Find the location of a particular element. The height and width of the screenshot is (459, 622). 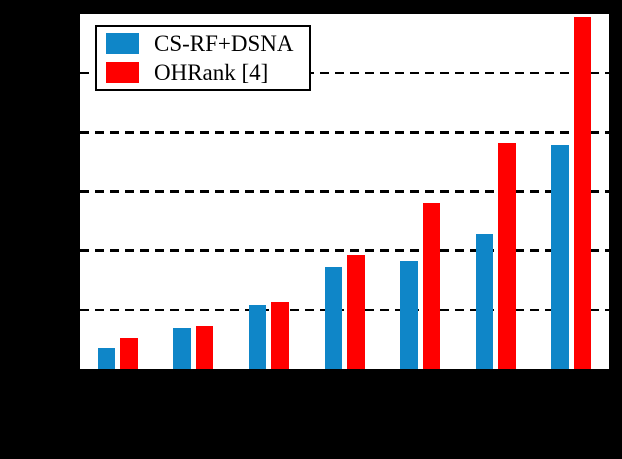

legend-label-ohrank: OHRank [4] is located at coordinates (211, 72).